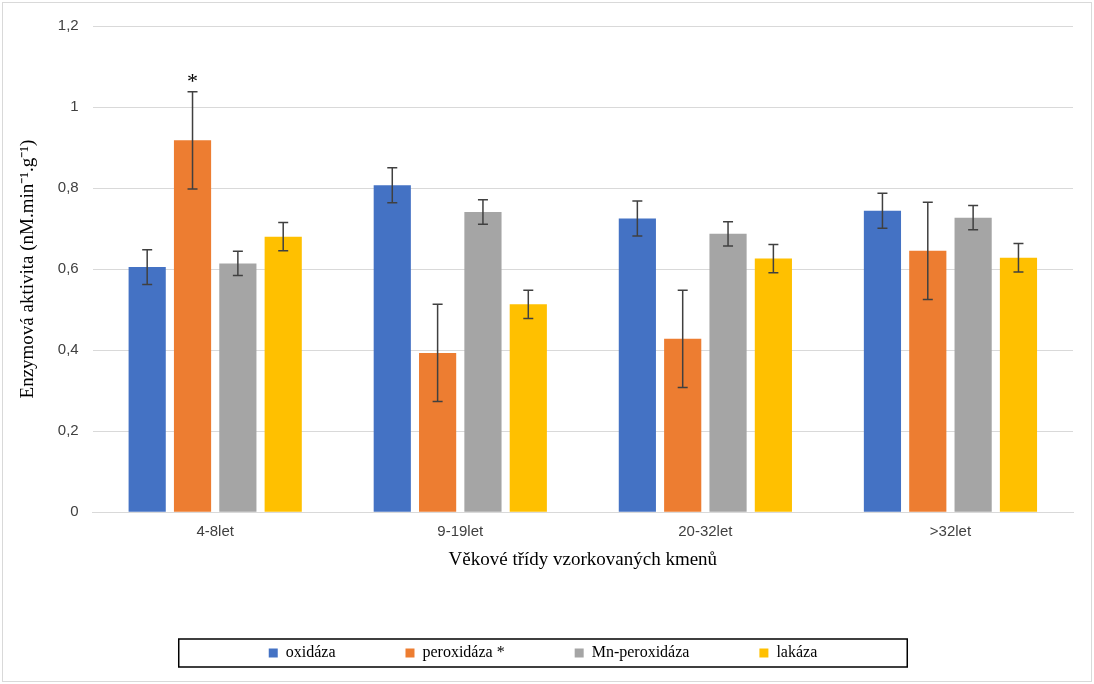 Image resolution: width=1094 pixels, height=684 pixels. I want to click on y-axis-title: Enzymová aktivita (nM.min⁻¹.g⁻¹), so click(27, 269).